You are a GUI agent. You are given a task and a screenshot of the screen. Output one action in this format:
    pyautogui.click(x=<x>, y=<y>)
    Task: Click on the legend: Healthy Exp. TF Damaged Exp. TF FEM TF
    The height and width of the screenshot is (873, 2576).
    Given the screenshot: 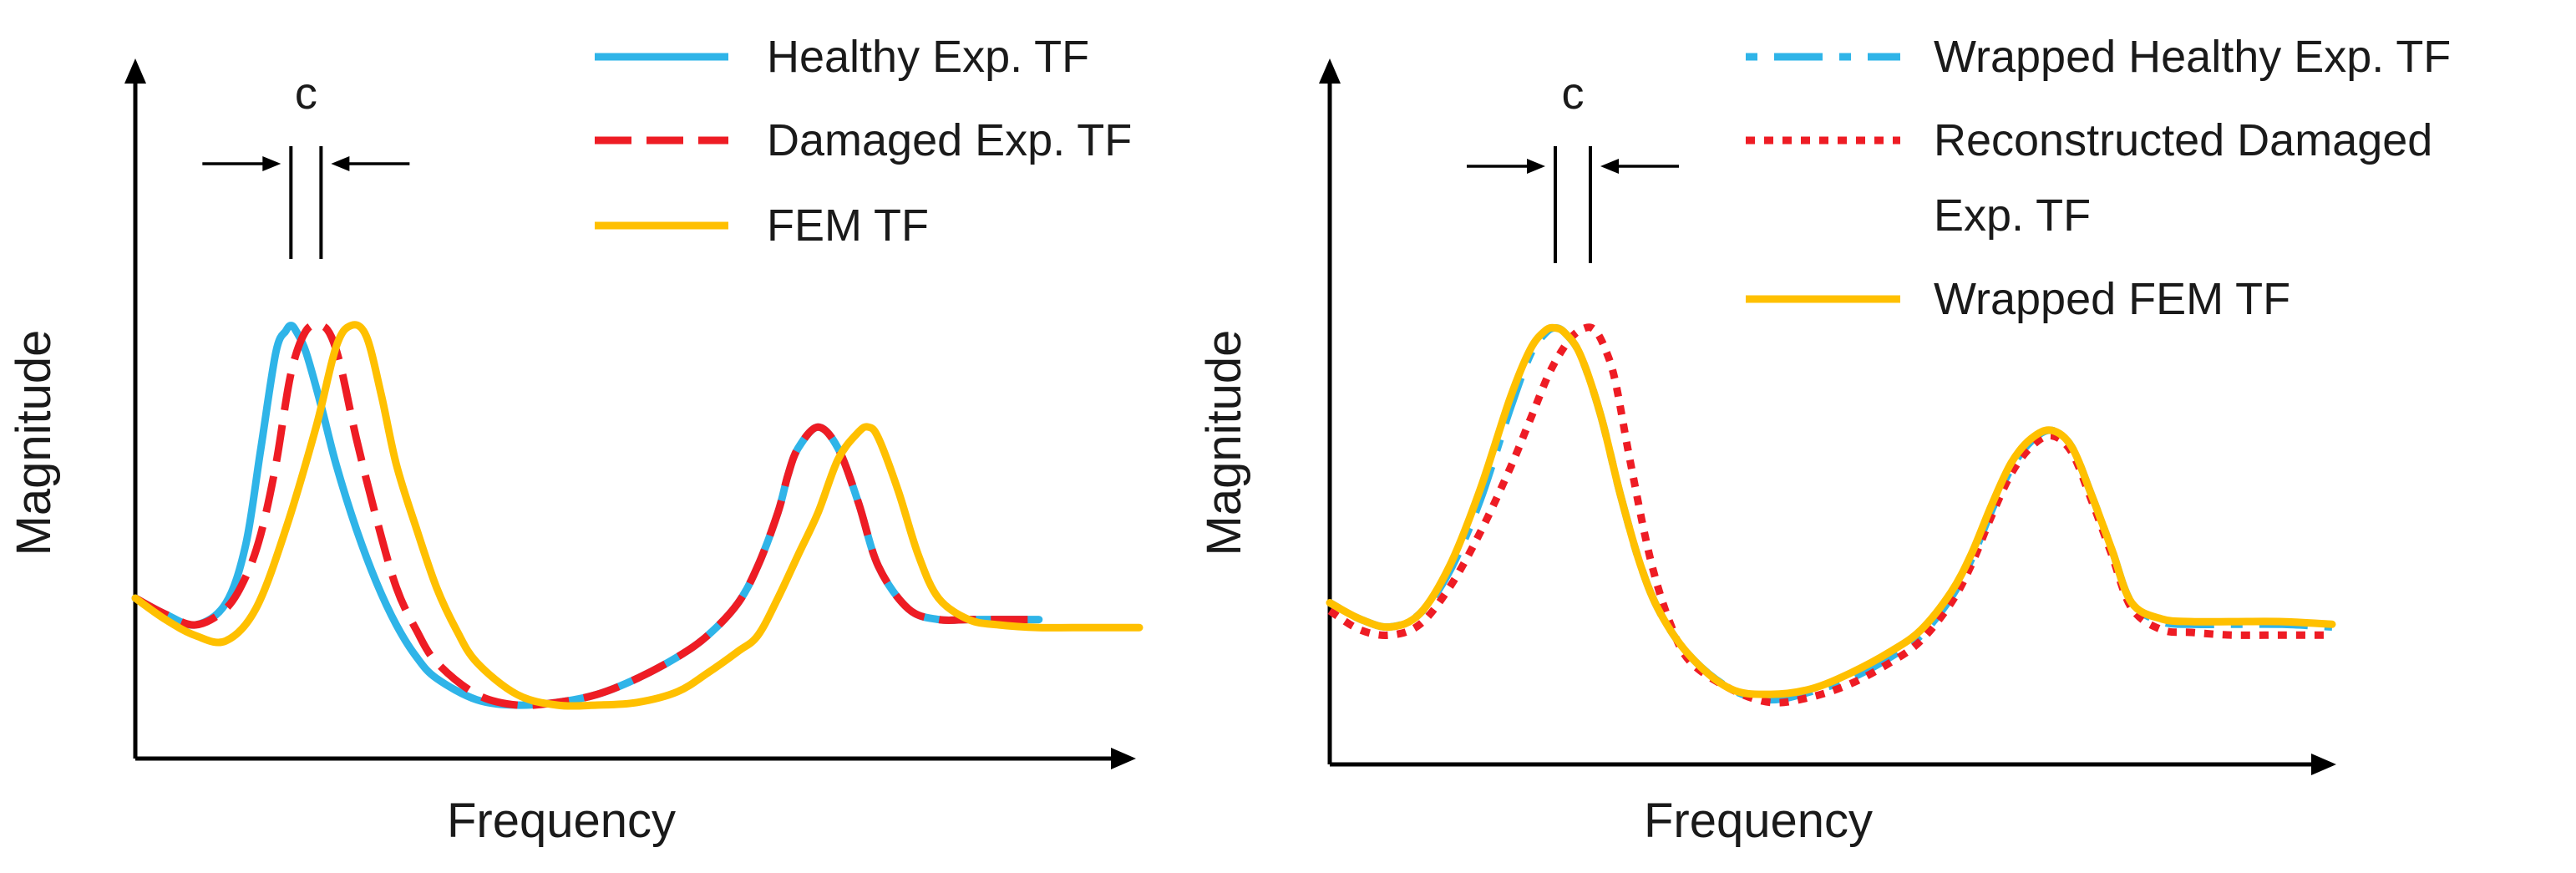 What is the action you would take?
    pyautogui.click(x=864, y=141)
    